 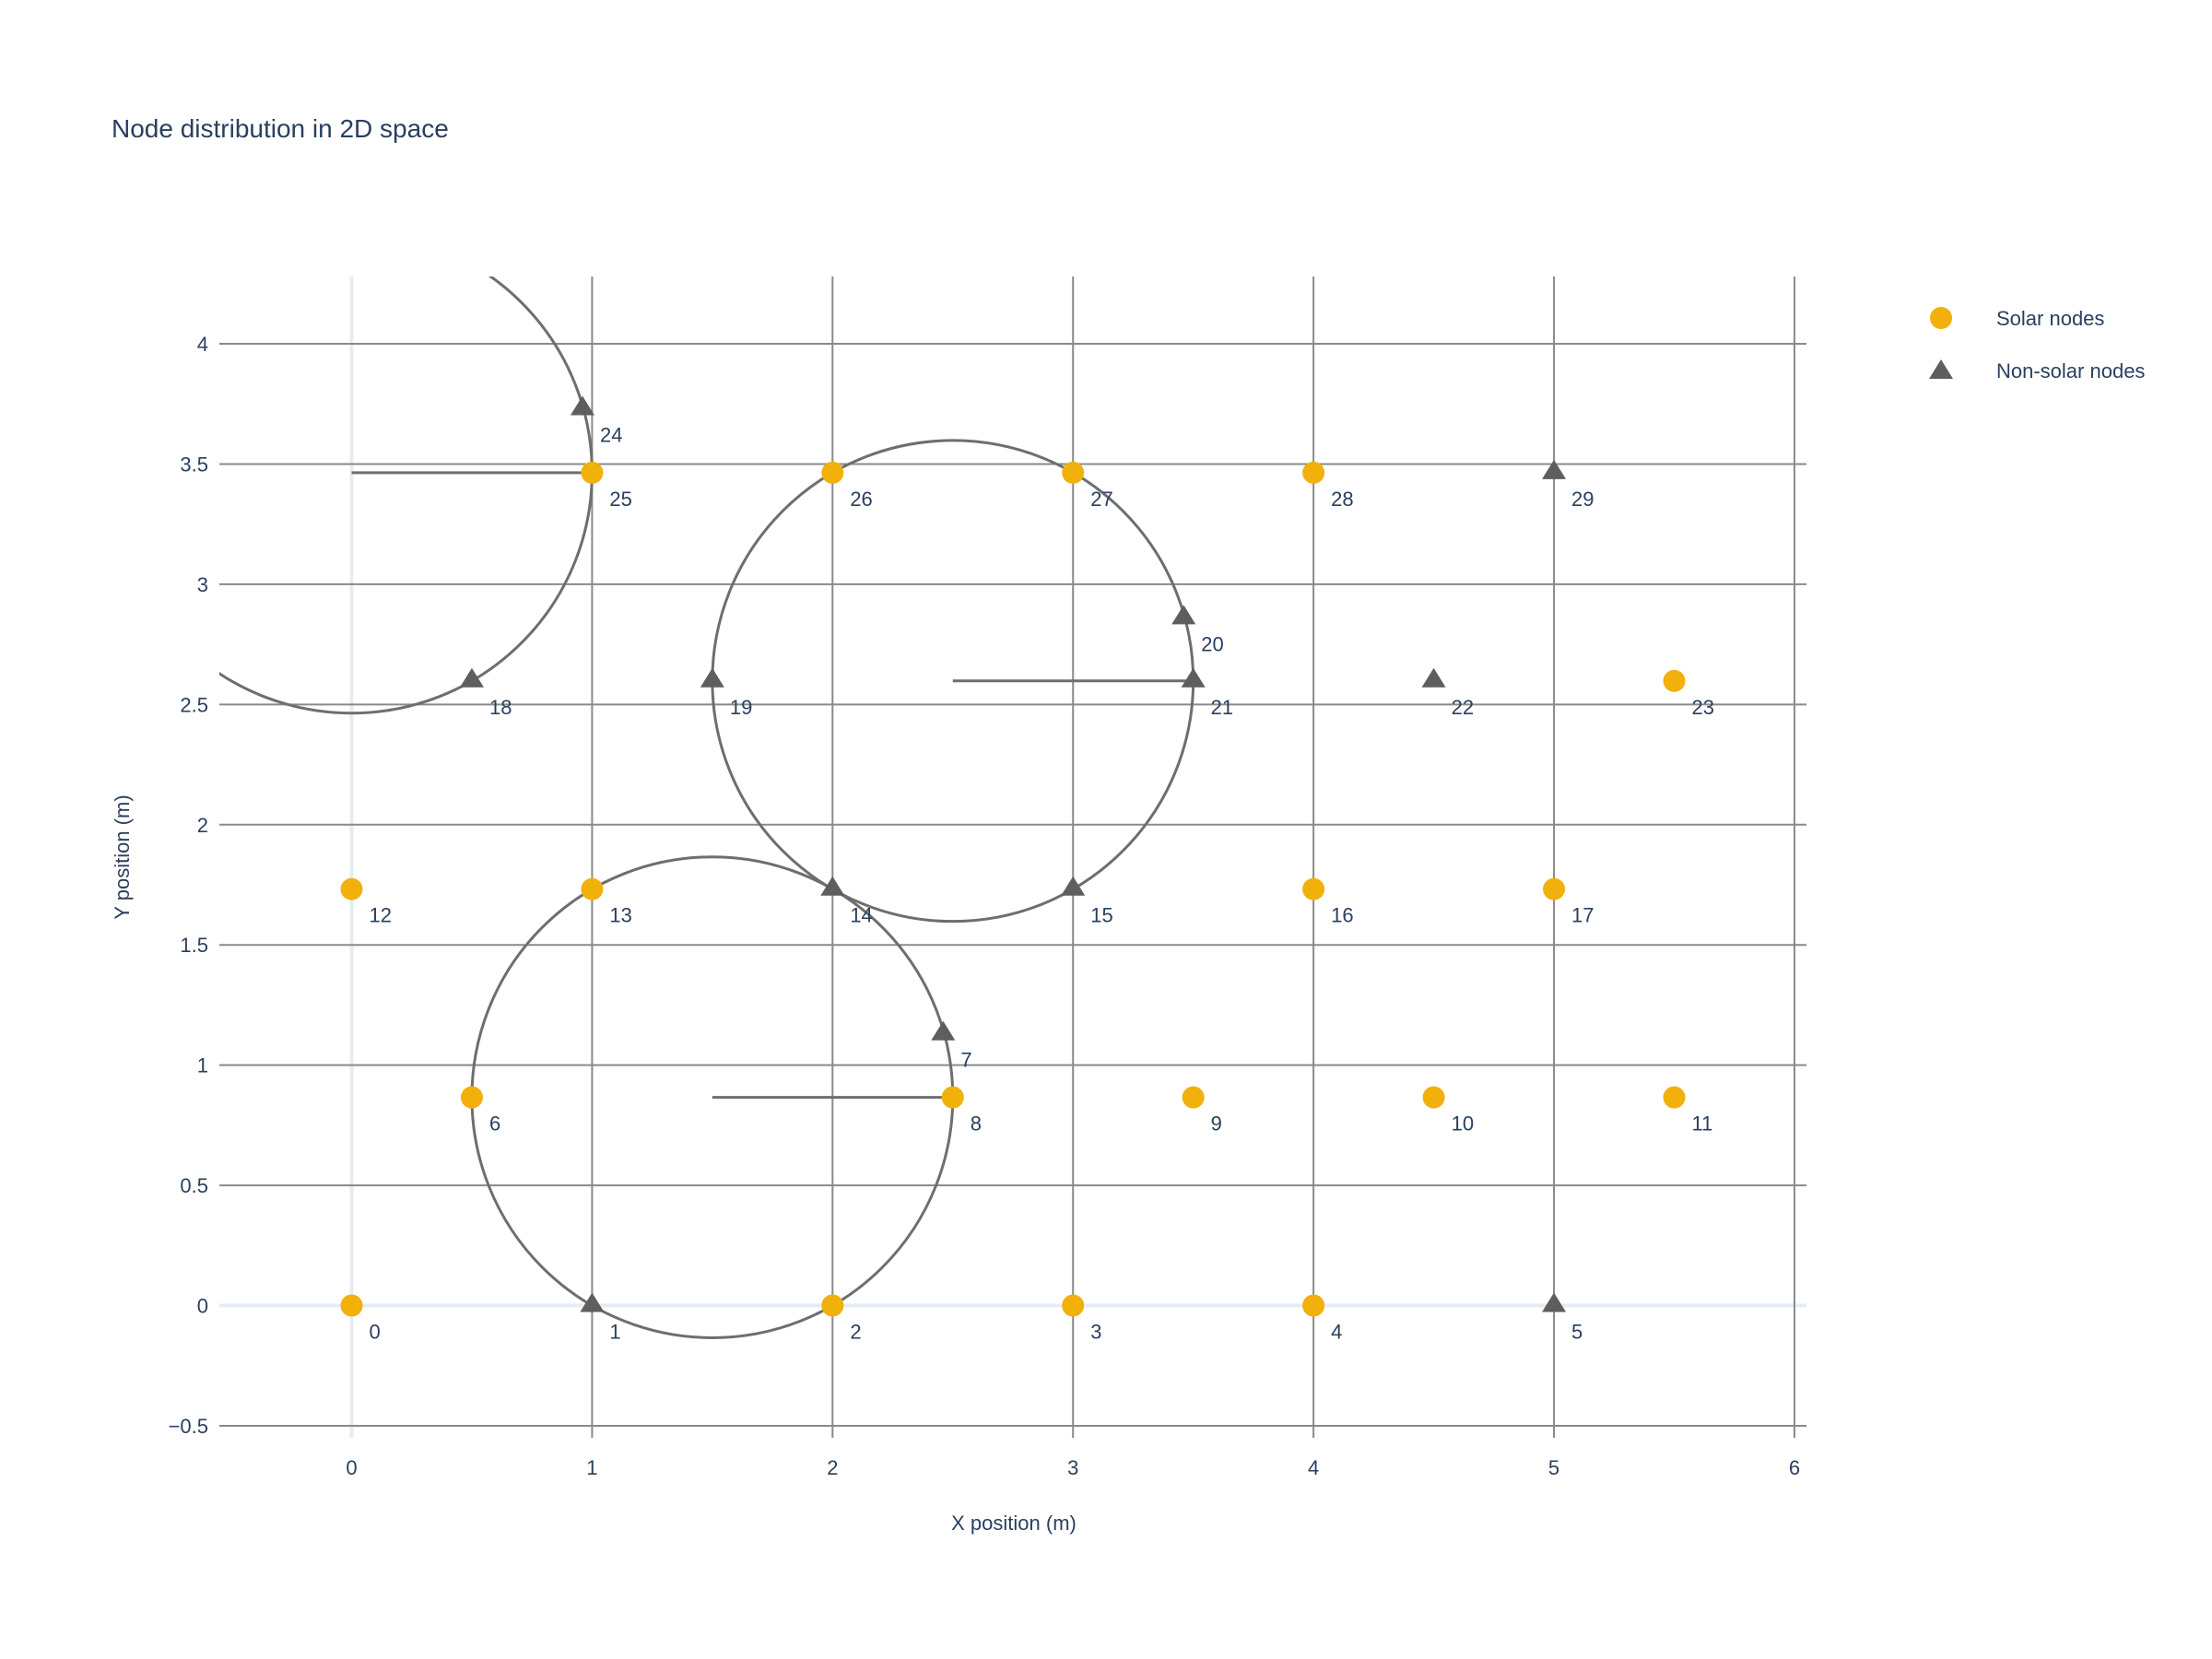 I want to click on y-tick-label: 1.5, so click(x=194, y=945).